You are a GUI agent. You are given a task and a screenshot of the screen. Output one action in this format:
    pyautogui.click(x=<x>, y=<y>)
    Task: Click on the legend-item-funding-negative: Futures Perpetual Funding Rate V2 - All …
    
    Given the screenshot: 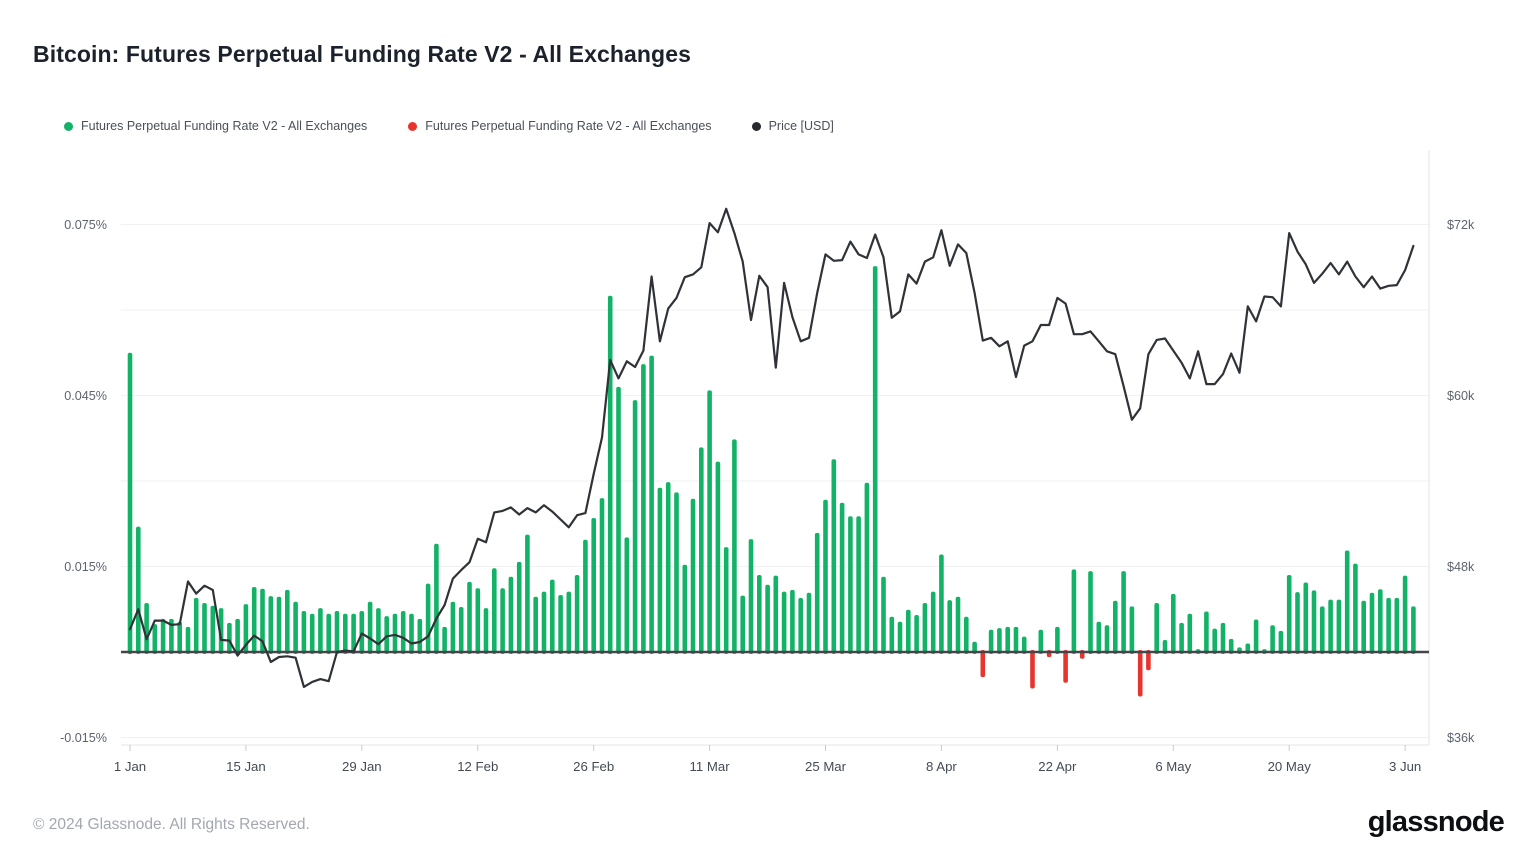 What is the action you would take?
    pyautogui.click(x=560, y=126)
    